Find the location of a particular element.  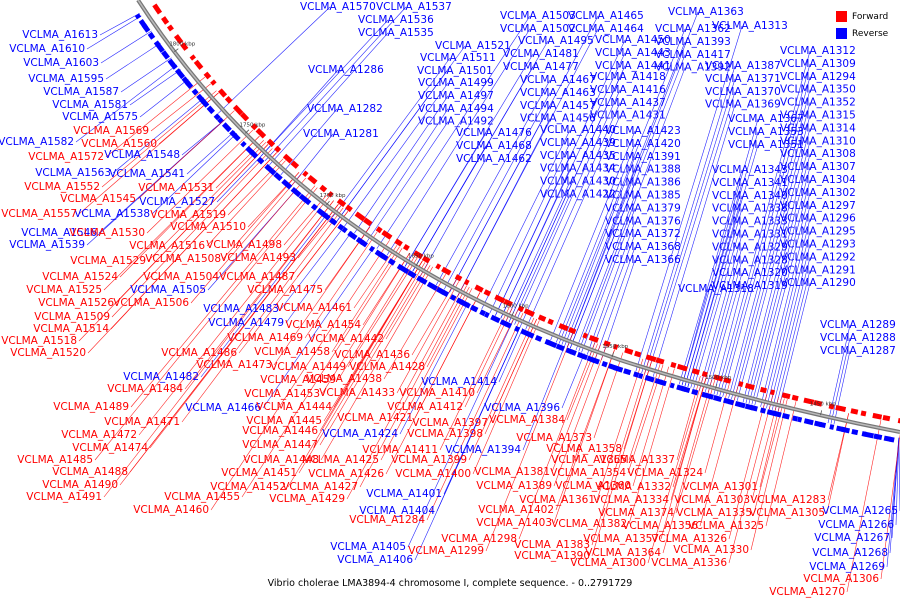

gene-label: VCLMA_A1504 is located at coordinates (181, 277).